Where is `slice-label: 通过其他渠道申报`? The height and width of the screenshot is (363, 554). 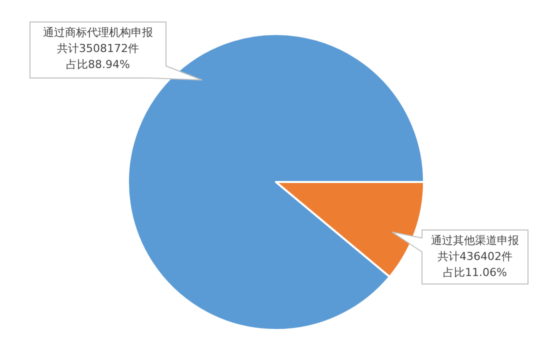
slice-label: 通过其他渠道申报 is located at coordinates (475, 240).